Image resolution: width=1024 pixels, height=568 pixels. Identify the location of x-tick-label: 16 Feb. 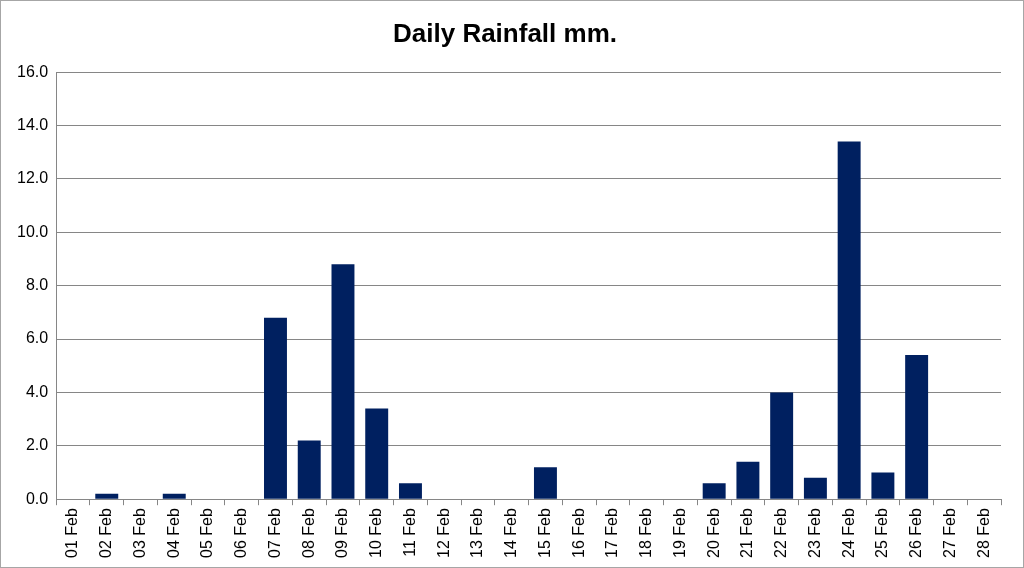
(578, 533).